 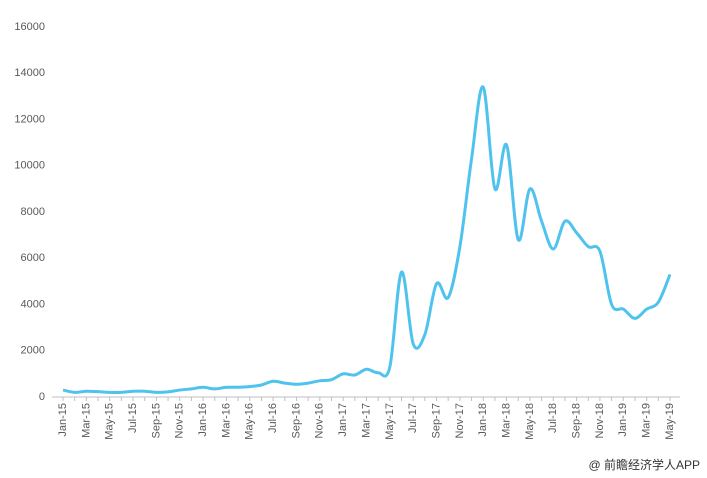 I want to click on y-tick-label: 10000, so click(x=29, y=166).